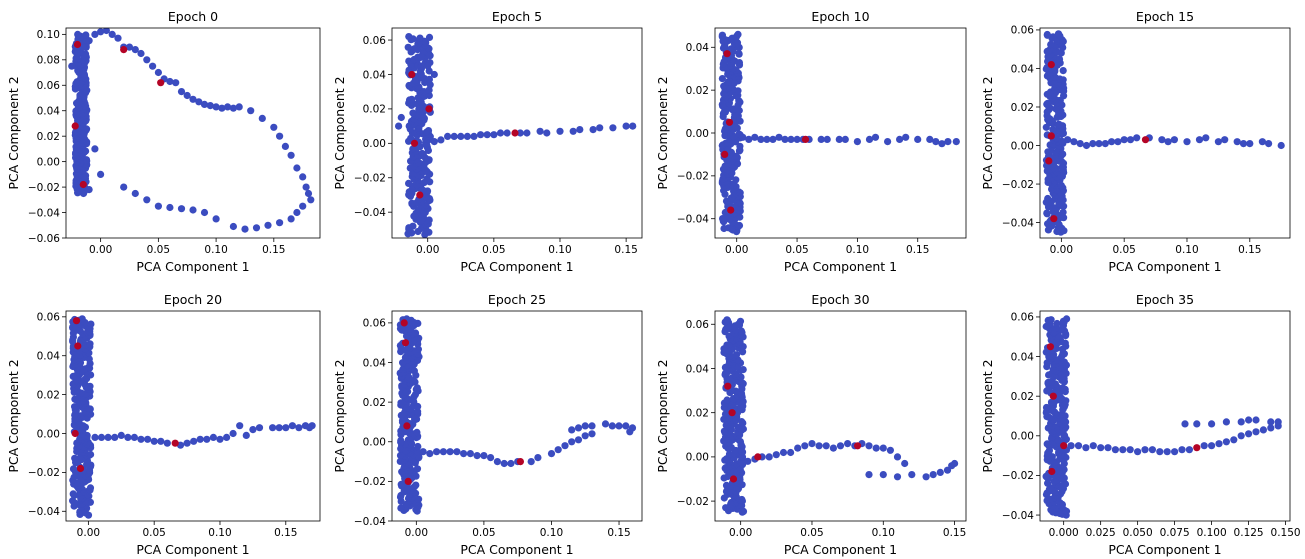 Image resolution: width=1305 pixels, height=559 pixels. I want to click on axes-frame, so click(840, 416).